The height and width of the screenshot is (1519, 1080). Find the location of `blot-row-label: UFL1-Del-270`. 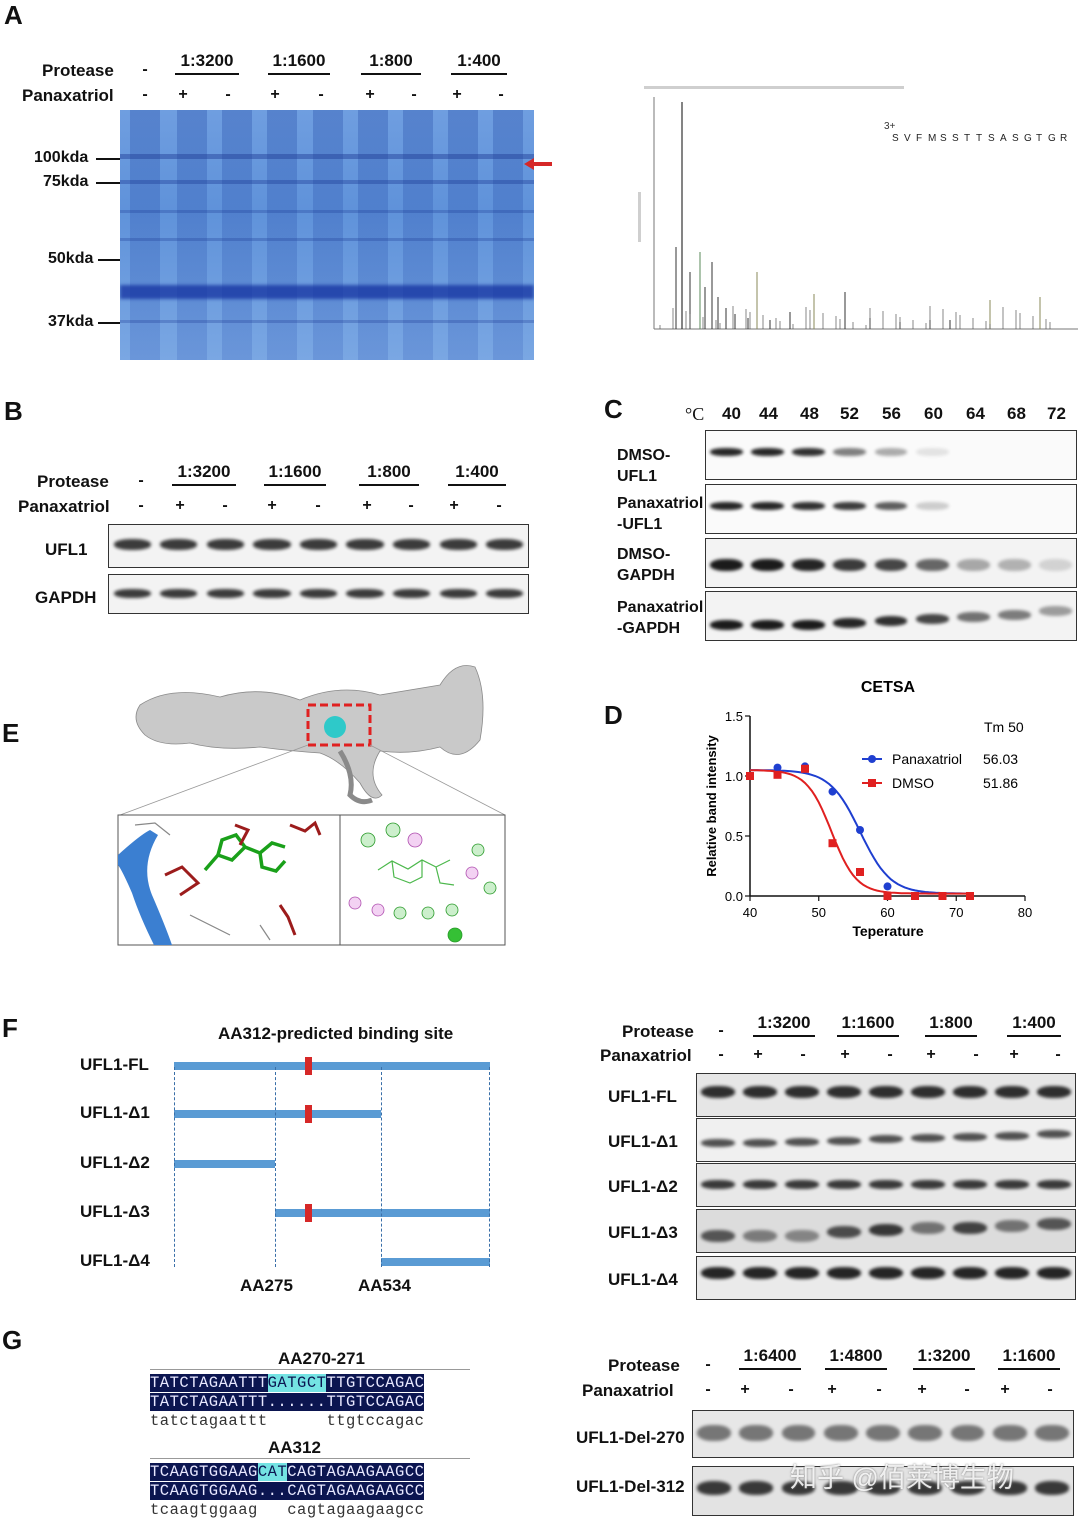

blot-row-label: UFL1-Del-270 is located at coordinates (630, 1437).